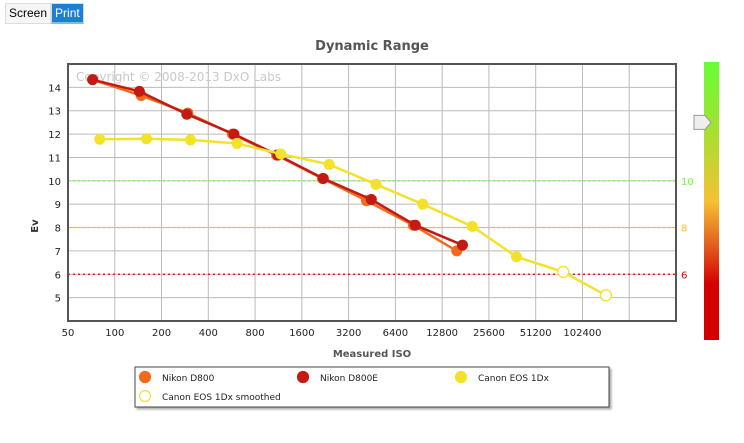  Describe the element at coordinates (58, 299) in the screenshot. I see `y-tick-label: 5` at that location.